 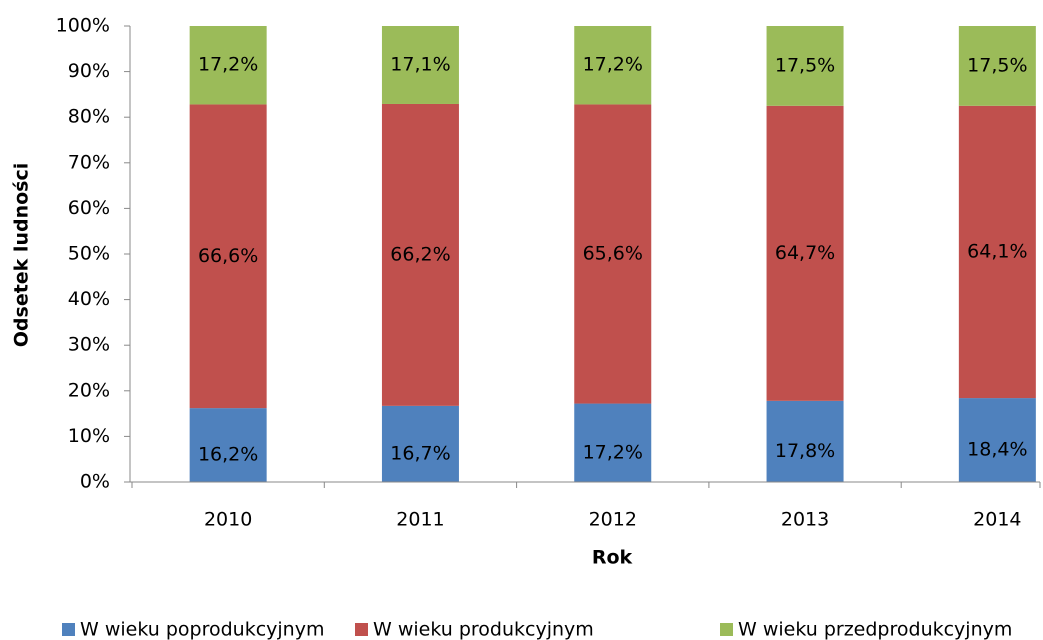 What do you see at coordinates (89, 299) in the screenshot?
I see `y-tick-label: 40%` at bounding box center [89, 299].